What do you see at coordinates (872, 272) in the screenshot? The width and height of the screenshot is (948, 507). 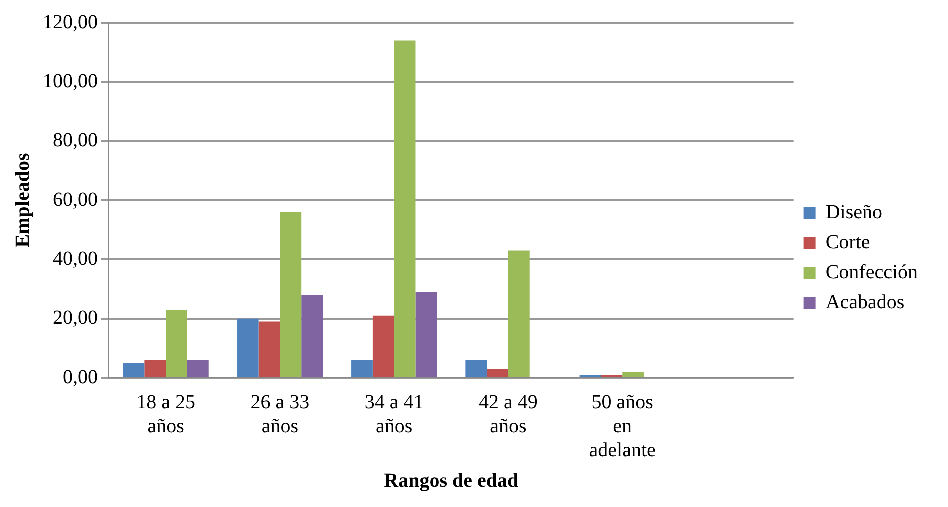 I see `legend-label: Confección` at bounding box center [872, 272].